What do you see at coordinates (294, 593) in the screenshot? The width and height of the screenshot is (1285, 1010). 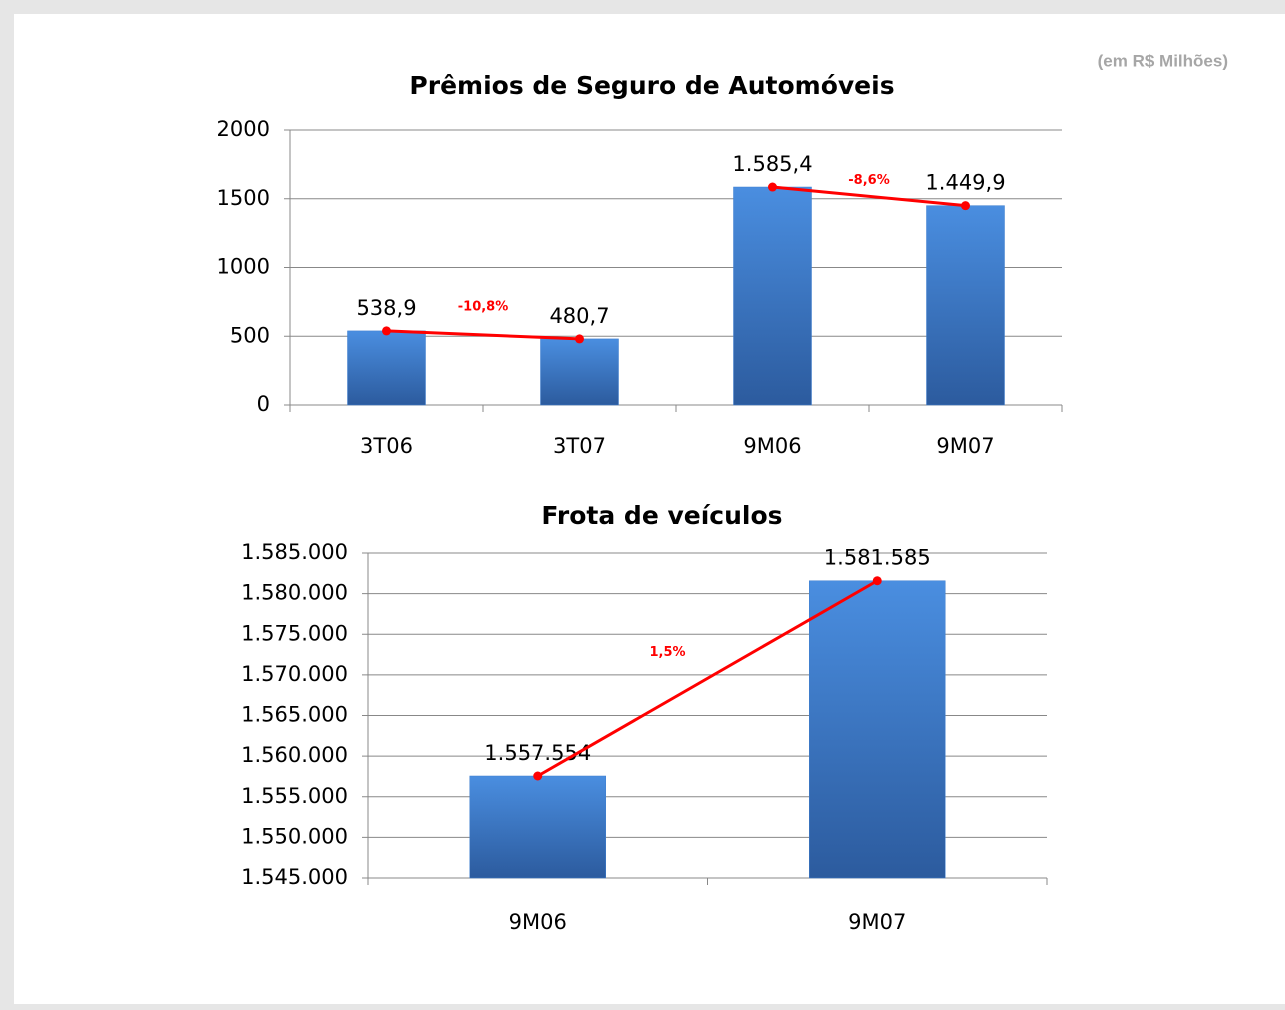 I see `y-tick-label: 1.580.000` at bounding box center [294, 593].